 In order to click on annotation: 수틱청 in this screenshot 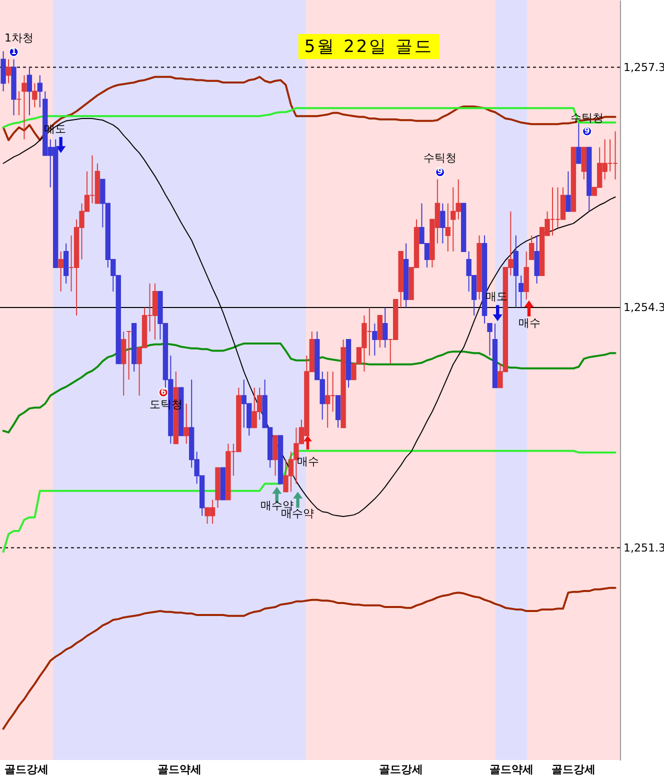, I will do `click(440, 158)`.